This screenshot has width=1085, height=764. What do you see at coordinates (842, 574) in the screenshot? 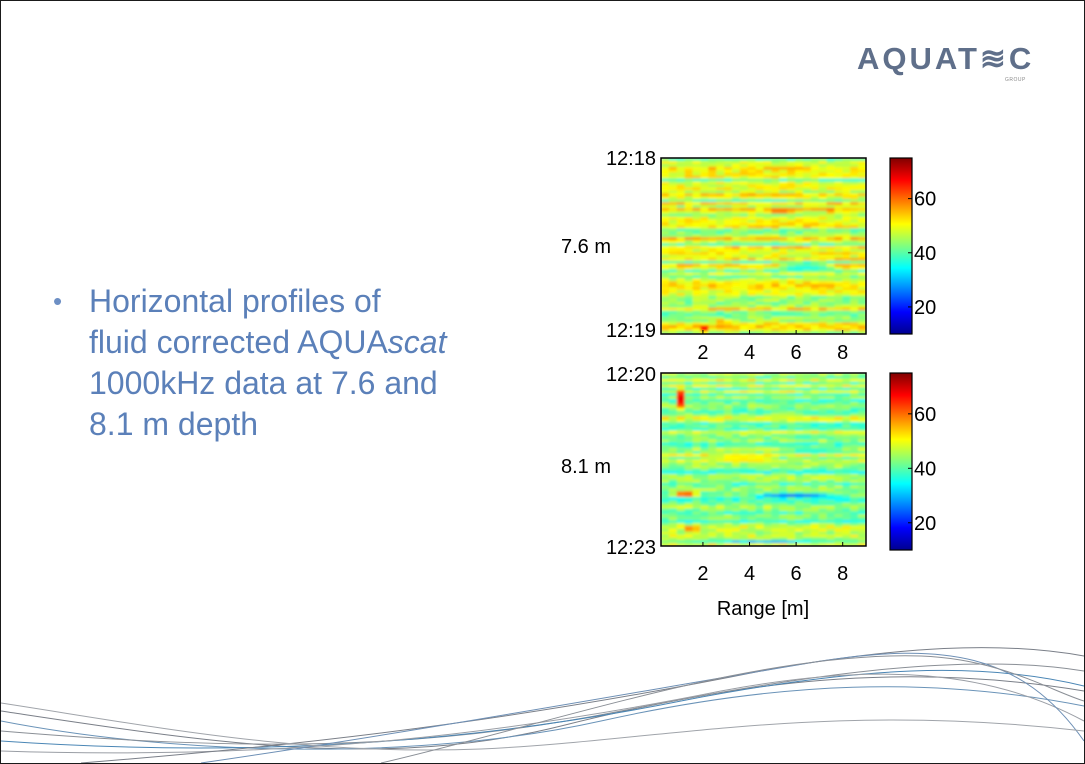
I see `x-tick-label: 8` at bounding box center [842, 574].